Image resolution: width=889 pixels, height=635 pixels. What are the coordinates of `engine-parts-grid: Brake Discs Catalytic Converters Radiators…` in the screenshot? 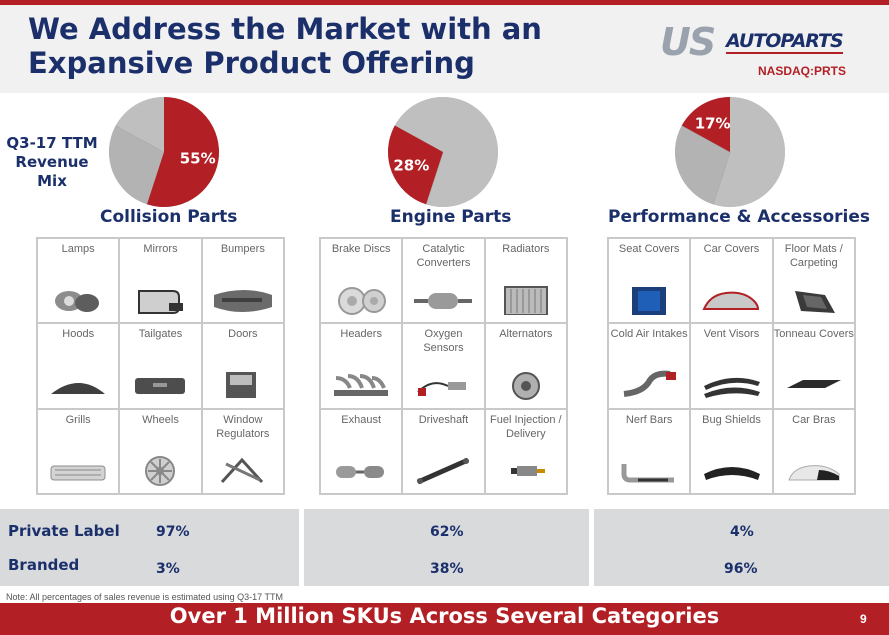 It's located at (443, 366).